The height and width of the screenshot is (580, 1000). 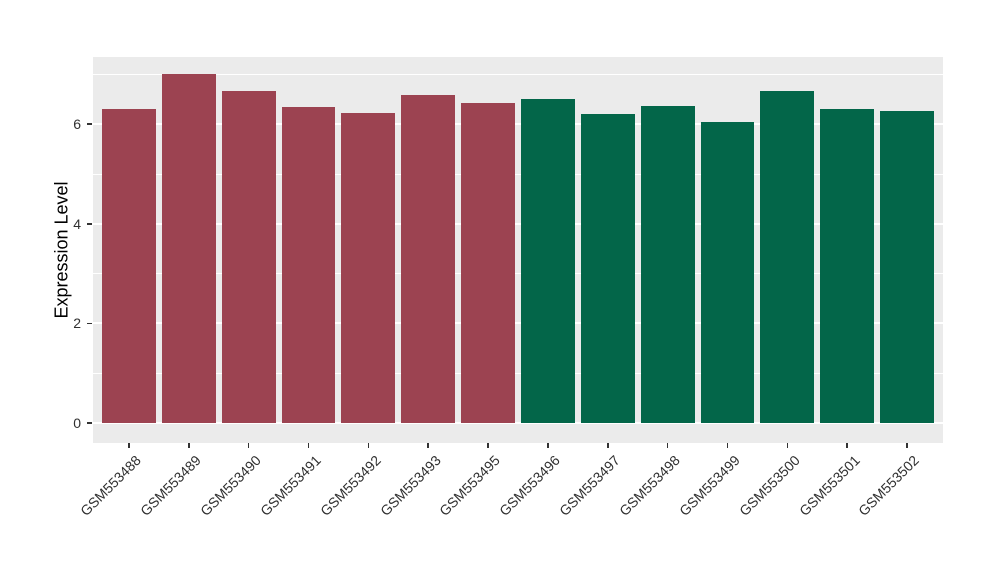 I want to click on bar-GSM553497, so click(x=607, y=268).